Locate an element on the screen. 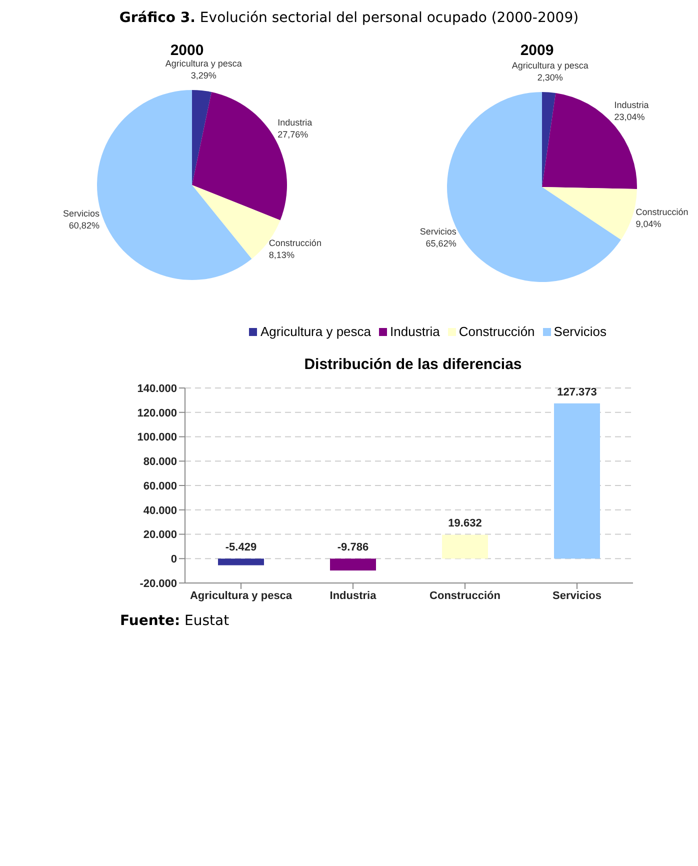 The height and width of the screenshot is (866, 698). chart-title: Distribución de las diferencias is located at coordinates (413, 364).